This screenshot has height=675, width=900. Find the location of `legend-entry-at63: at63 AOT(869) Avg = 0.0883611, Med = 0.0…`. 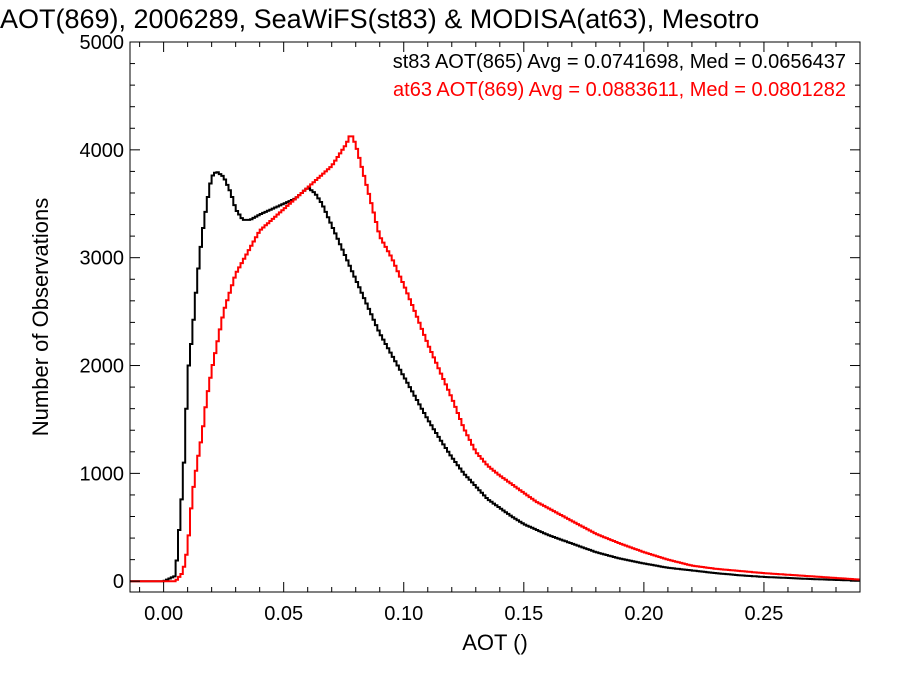

legend-entry-at63: at63 AOT(869) Avg = 0.0883611, Med = 0.0… is located at coordinates (619, 90).